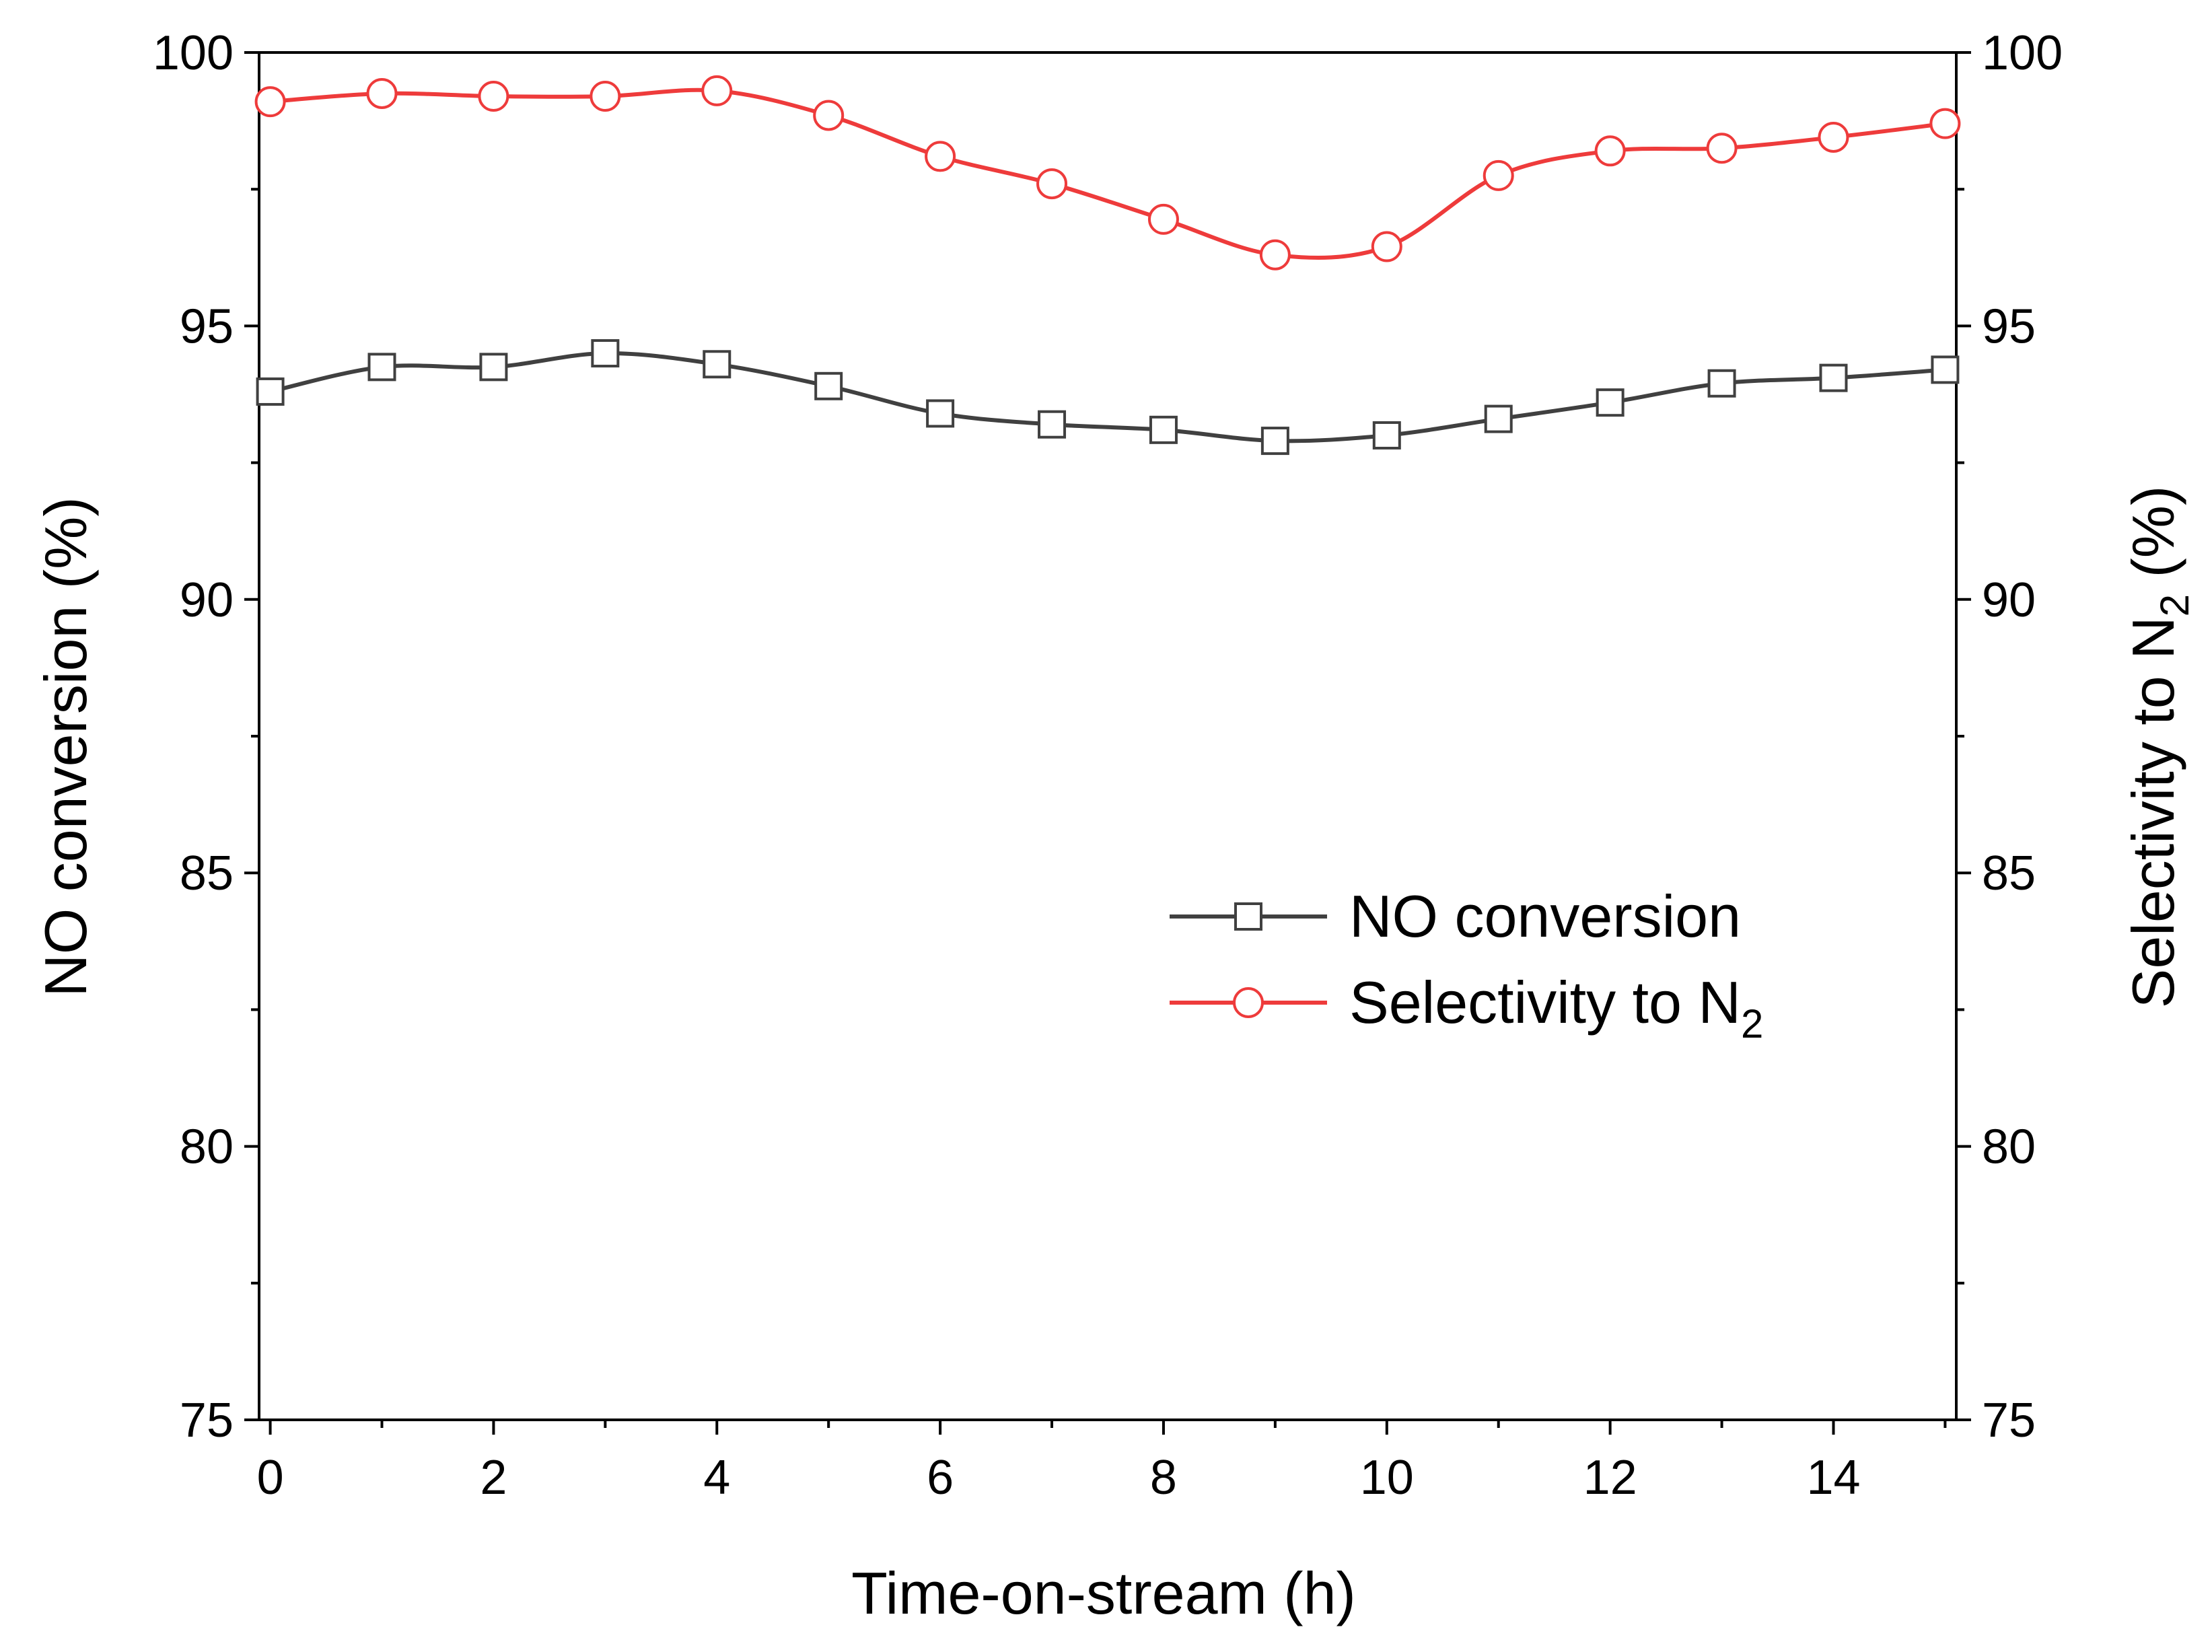  I want to click on x-tick-label: 0, so click(270, 1478).